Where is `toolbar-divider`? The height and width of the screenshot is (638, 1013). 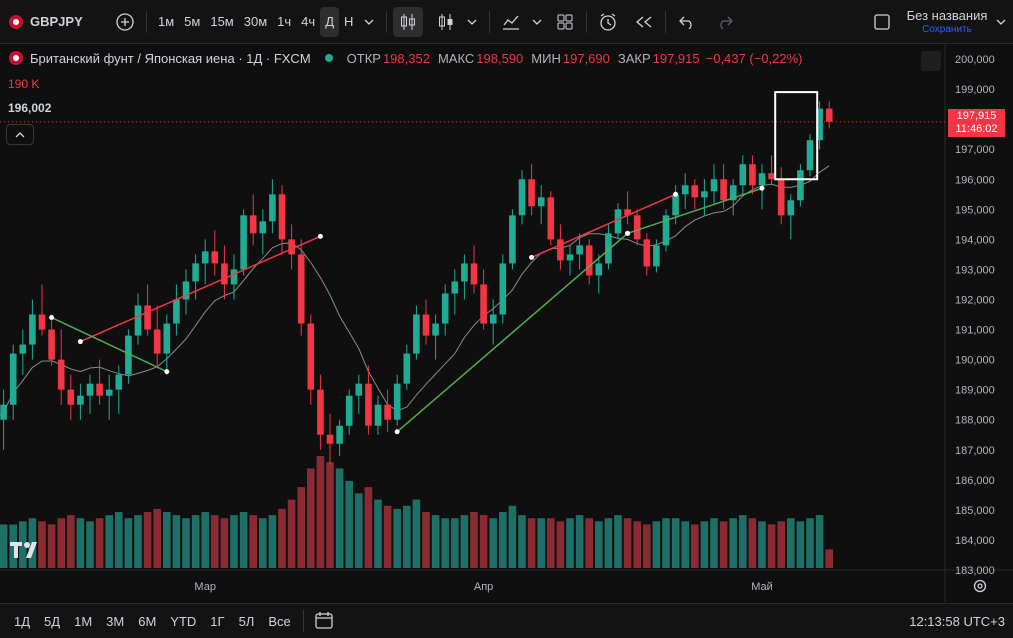 toolbar-divider is located at coordinates (303, 621).